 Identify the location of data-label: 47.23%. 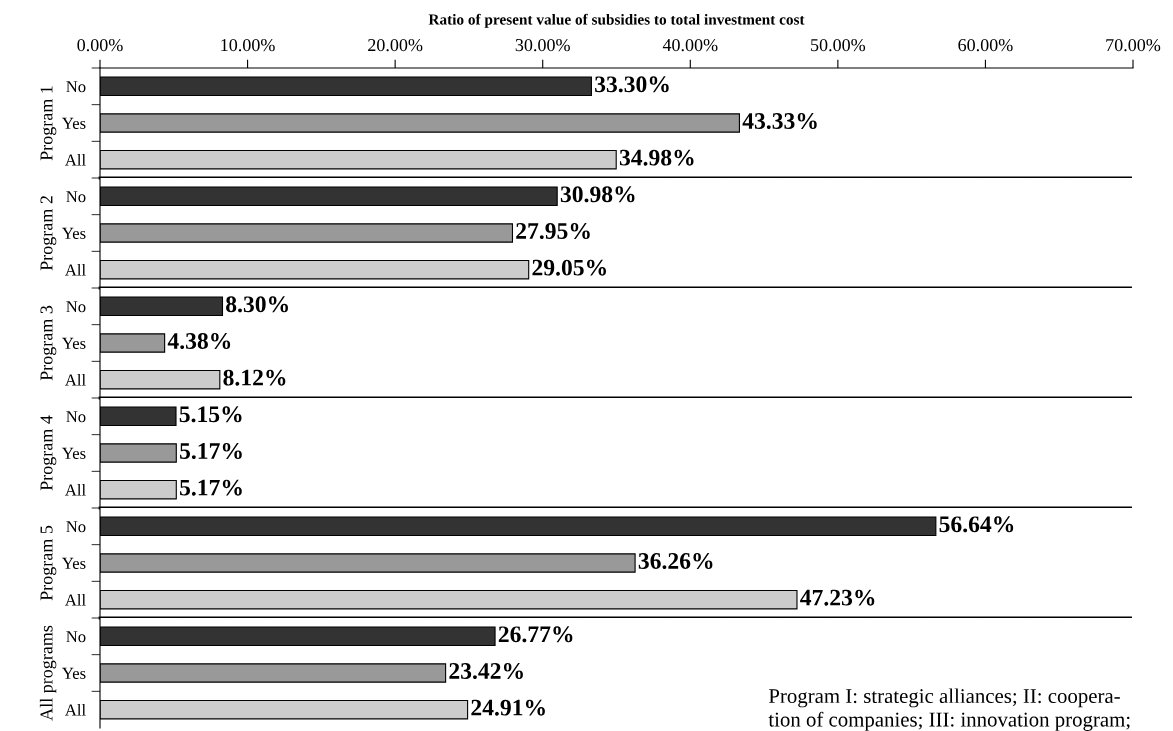
(837, 597).